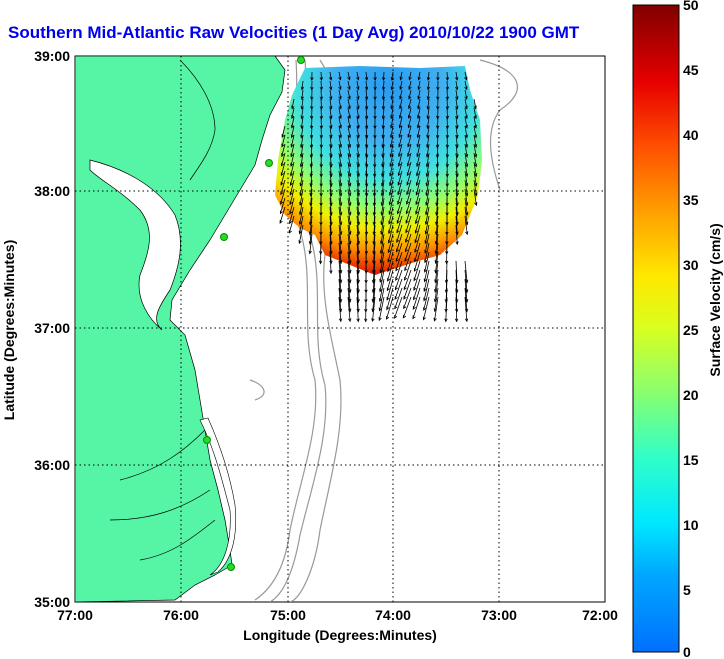 Image resolution: width=724 pixels, height=659 pixels. Describe the element at coordinates (393, 615) in the screenshot. I see `x-tick-label: 74:00` at that location.